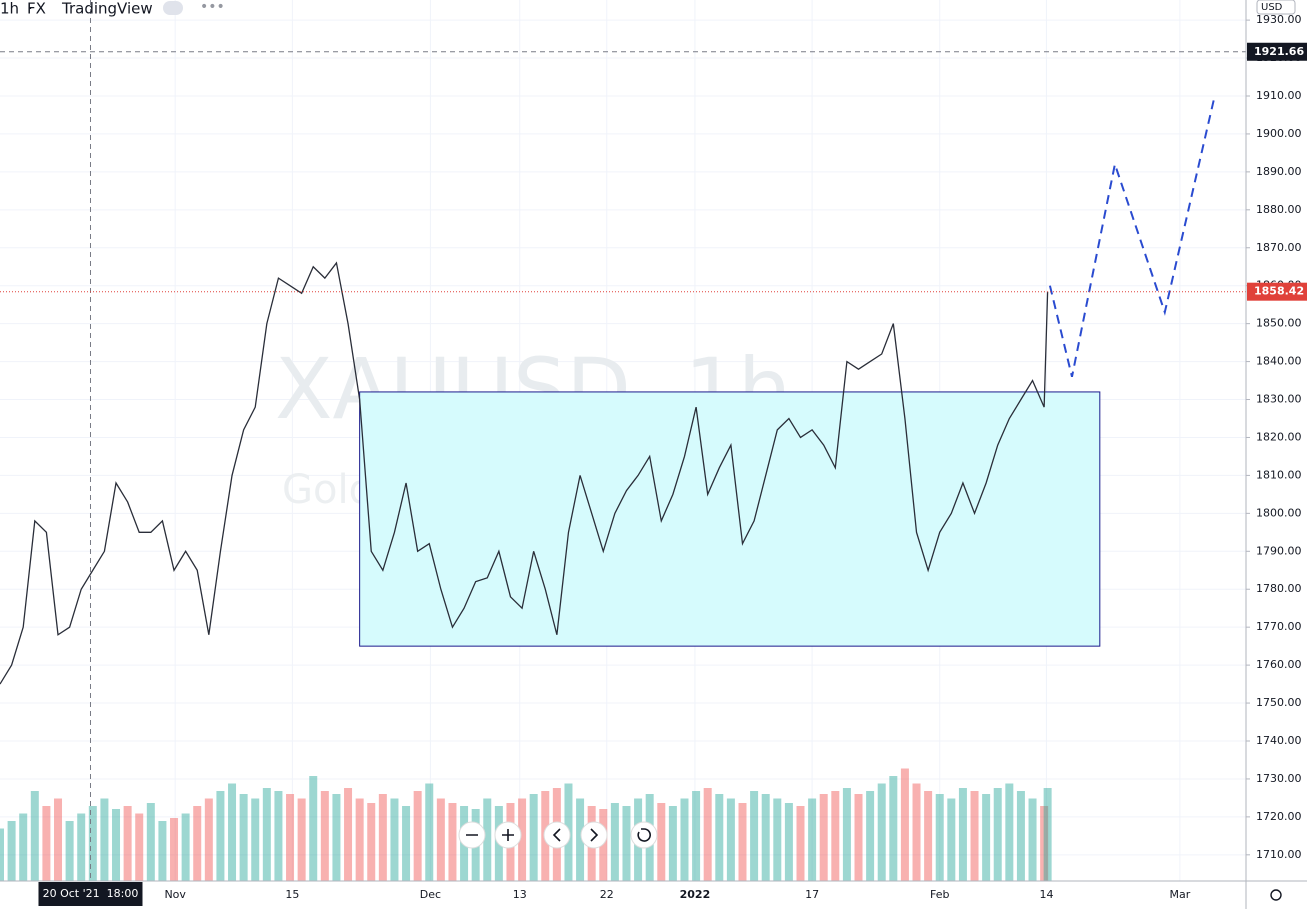 This screenshot has width=1307, height=909. I want to click on y-tick-label: 1840.00, so click(1279, 361).